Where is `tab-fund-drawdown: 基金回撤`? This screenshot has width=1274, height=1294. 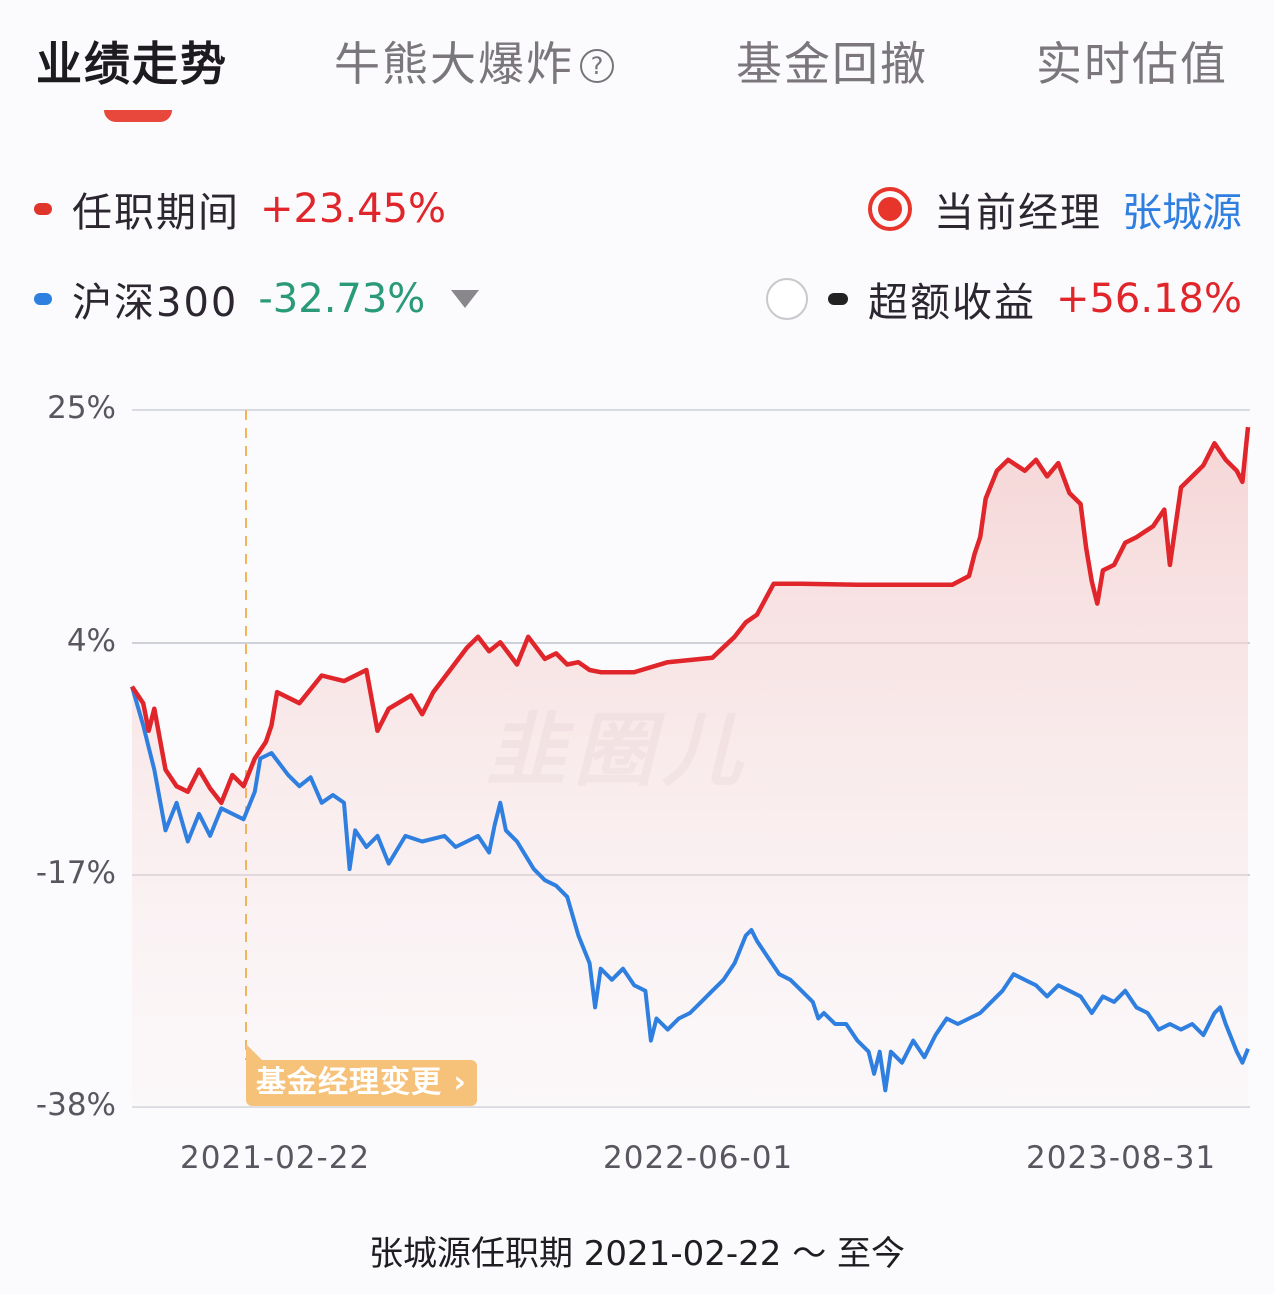 tab-fund-drawdown: 基金回撤 is located at coordinates (832, 61).